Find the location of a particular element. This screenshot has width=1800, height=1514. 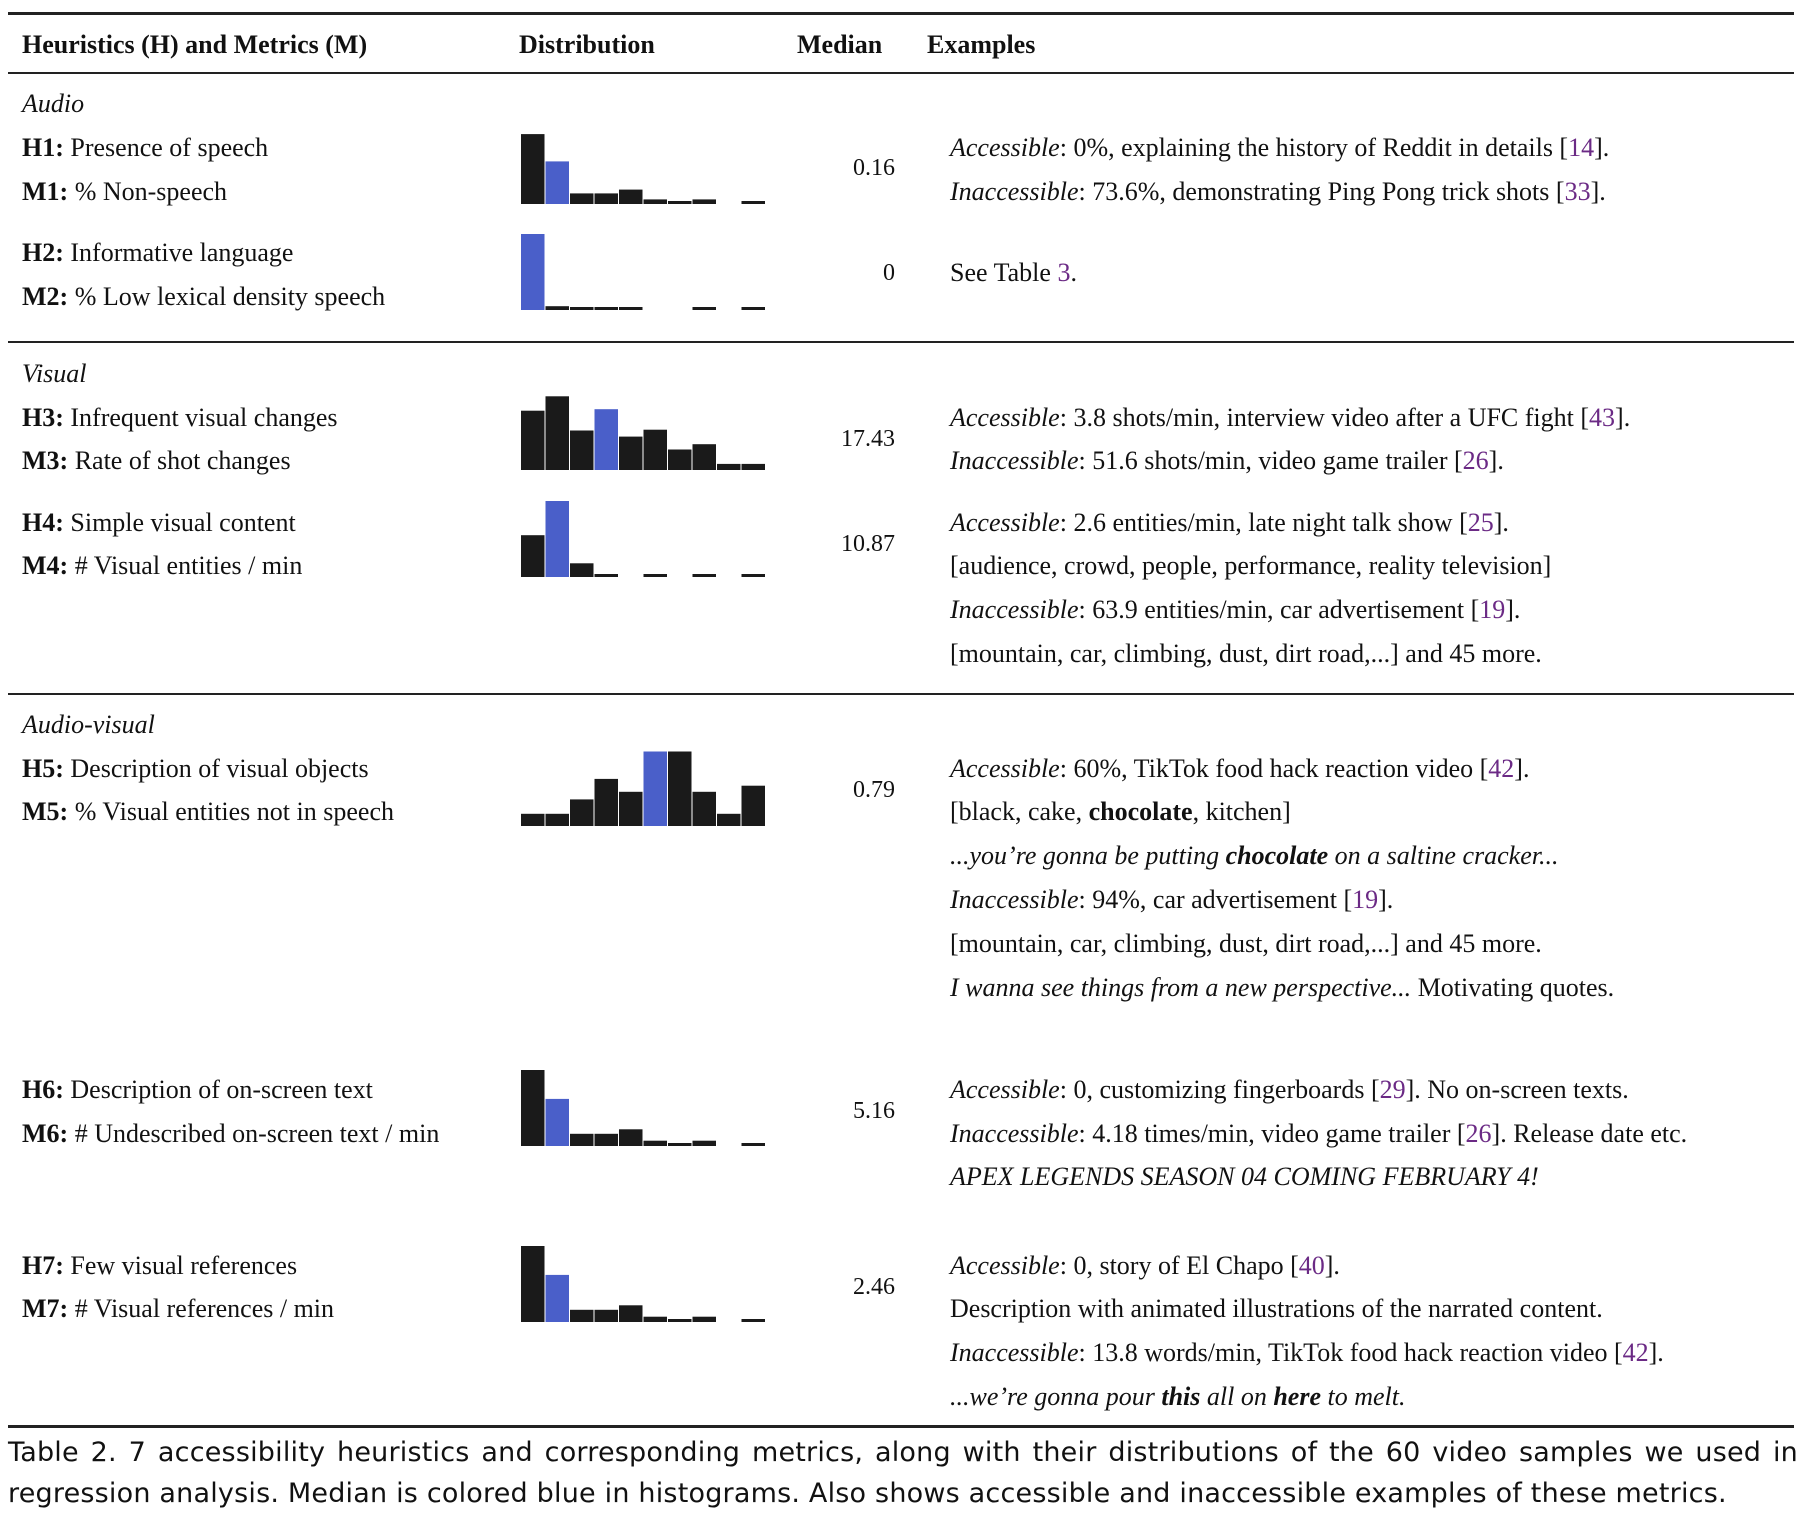

histogram-m2 is located at coordinates (643, 272).